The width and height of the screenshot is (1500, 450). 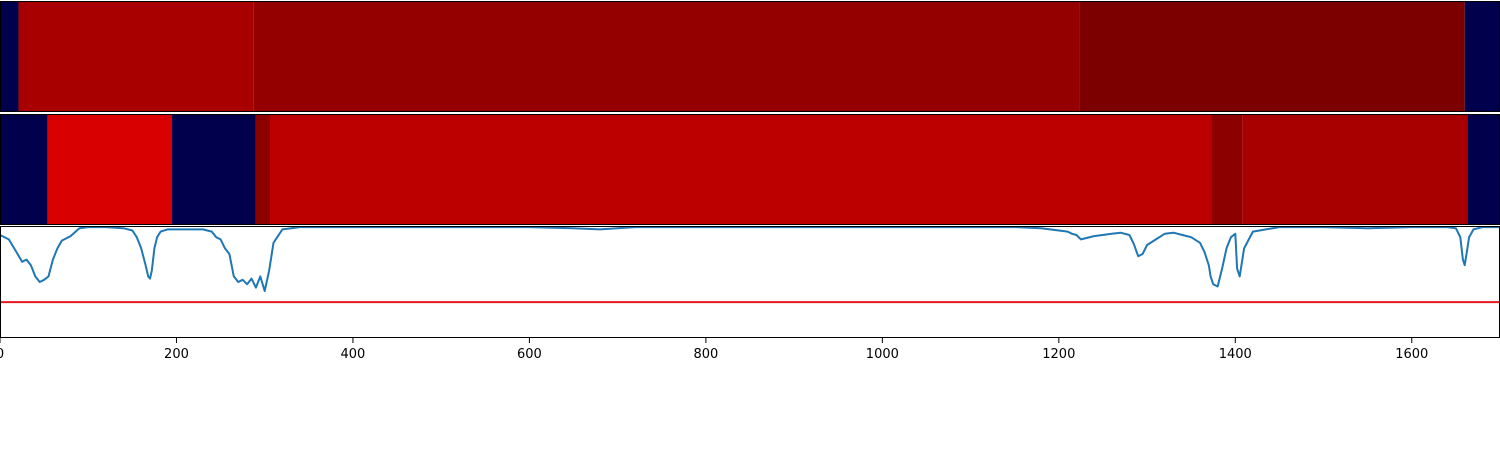 I want to click on x-tick-label-4: 800, so click(x=705, y=354).